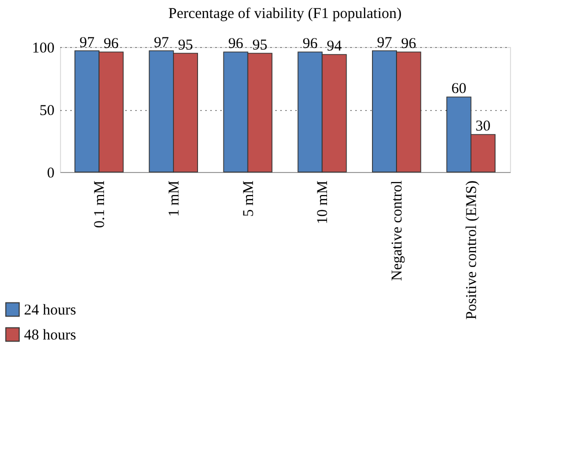 The width and height of the screenshot is (567, 472). I want to click on x-tick-label: 10 mM, so click(323, 202).